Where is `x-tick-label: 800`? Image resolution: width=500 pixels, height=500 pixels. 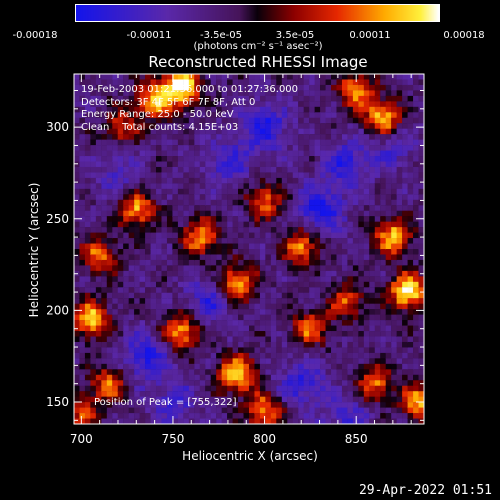 x-tick-label: 800 is located at coordinates (264, 439).